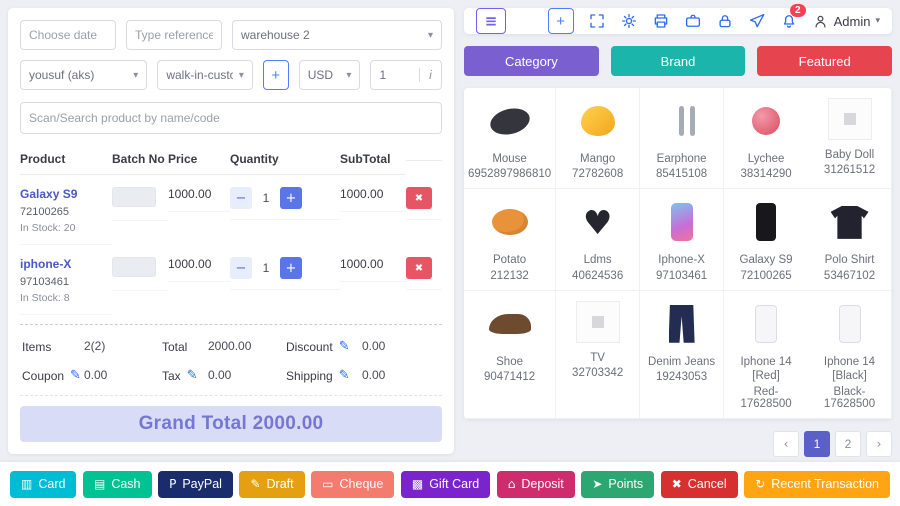 The width and height of the screenshot is (900, 506). I want to click on printer-icon, so click(661, 21).